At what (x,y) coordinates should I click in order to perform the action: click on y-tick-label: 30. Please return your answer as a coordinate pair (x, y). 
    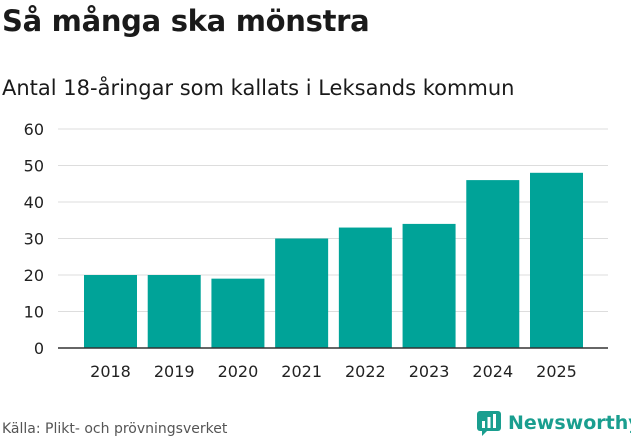
    Looking at the image, I should click on (34, 239).